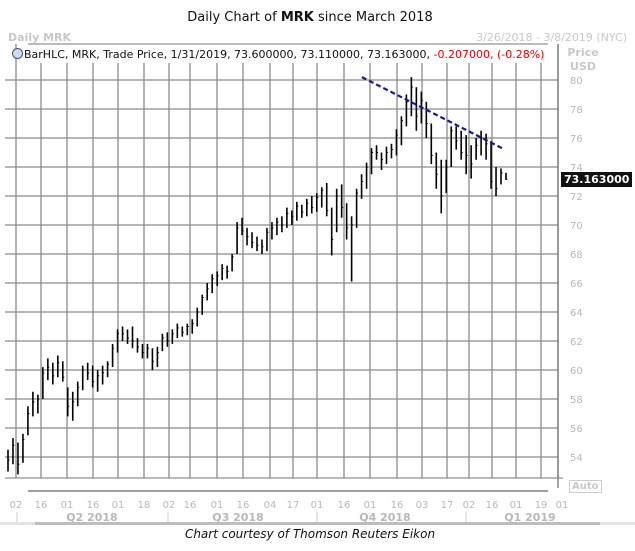 The height and width of the screenshot is (551, 635). I want to click on x-tick-label: 04, so click(270, 505).